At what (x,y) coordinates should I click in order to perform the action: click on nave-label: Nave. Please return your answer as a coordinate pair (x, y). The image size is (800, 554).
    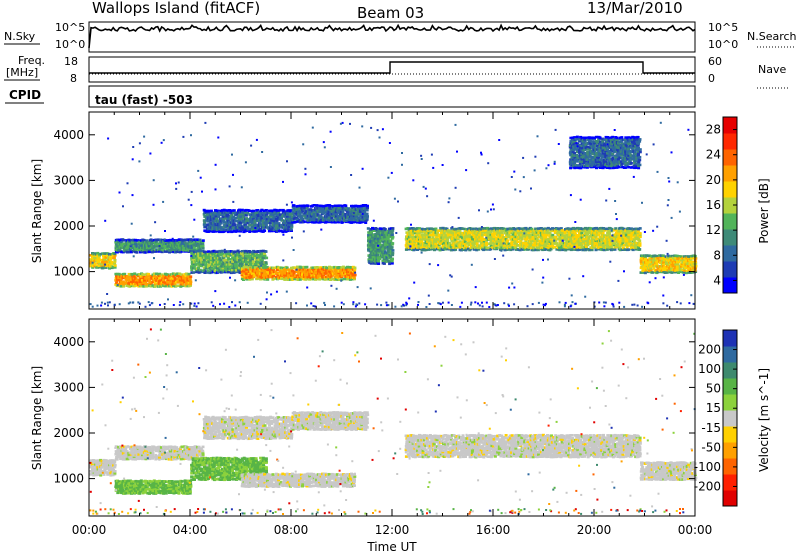
    Looking at the image, I should click on (772, 69).